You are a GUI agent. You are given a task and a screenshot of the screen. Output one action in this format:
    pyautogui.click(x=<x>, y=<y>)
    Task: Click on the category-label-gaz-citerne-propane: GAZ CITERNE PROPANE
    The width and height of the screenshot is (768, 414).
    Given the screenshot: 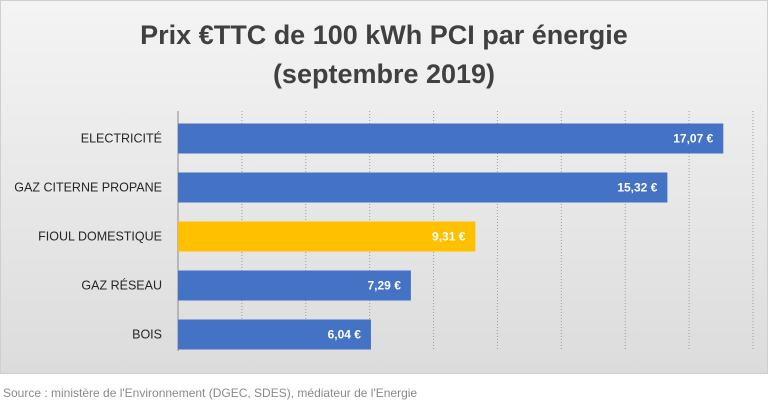 What is the action you would take?
    pyautogui.click(x=88, y=188)
    